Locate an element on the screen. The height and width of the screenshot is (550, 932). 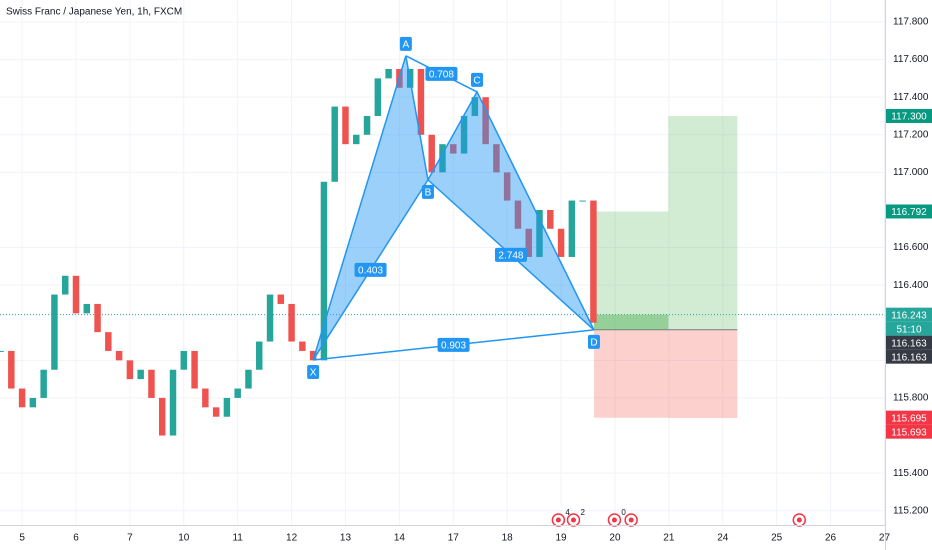
x-tick-label: 19 is located at coordinates (562, 538).